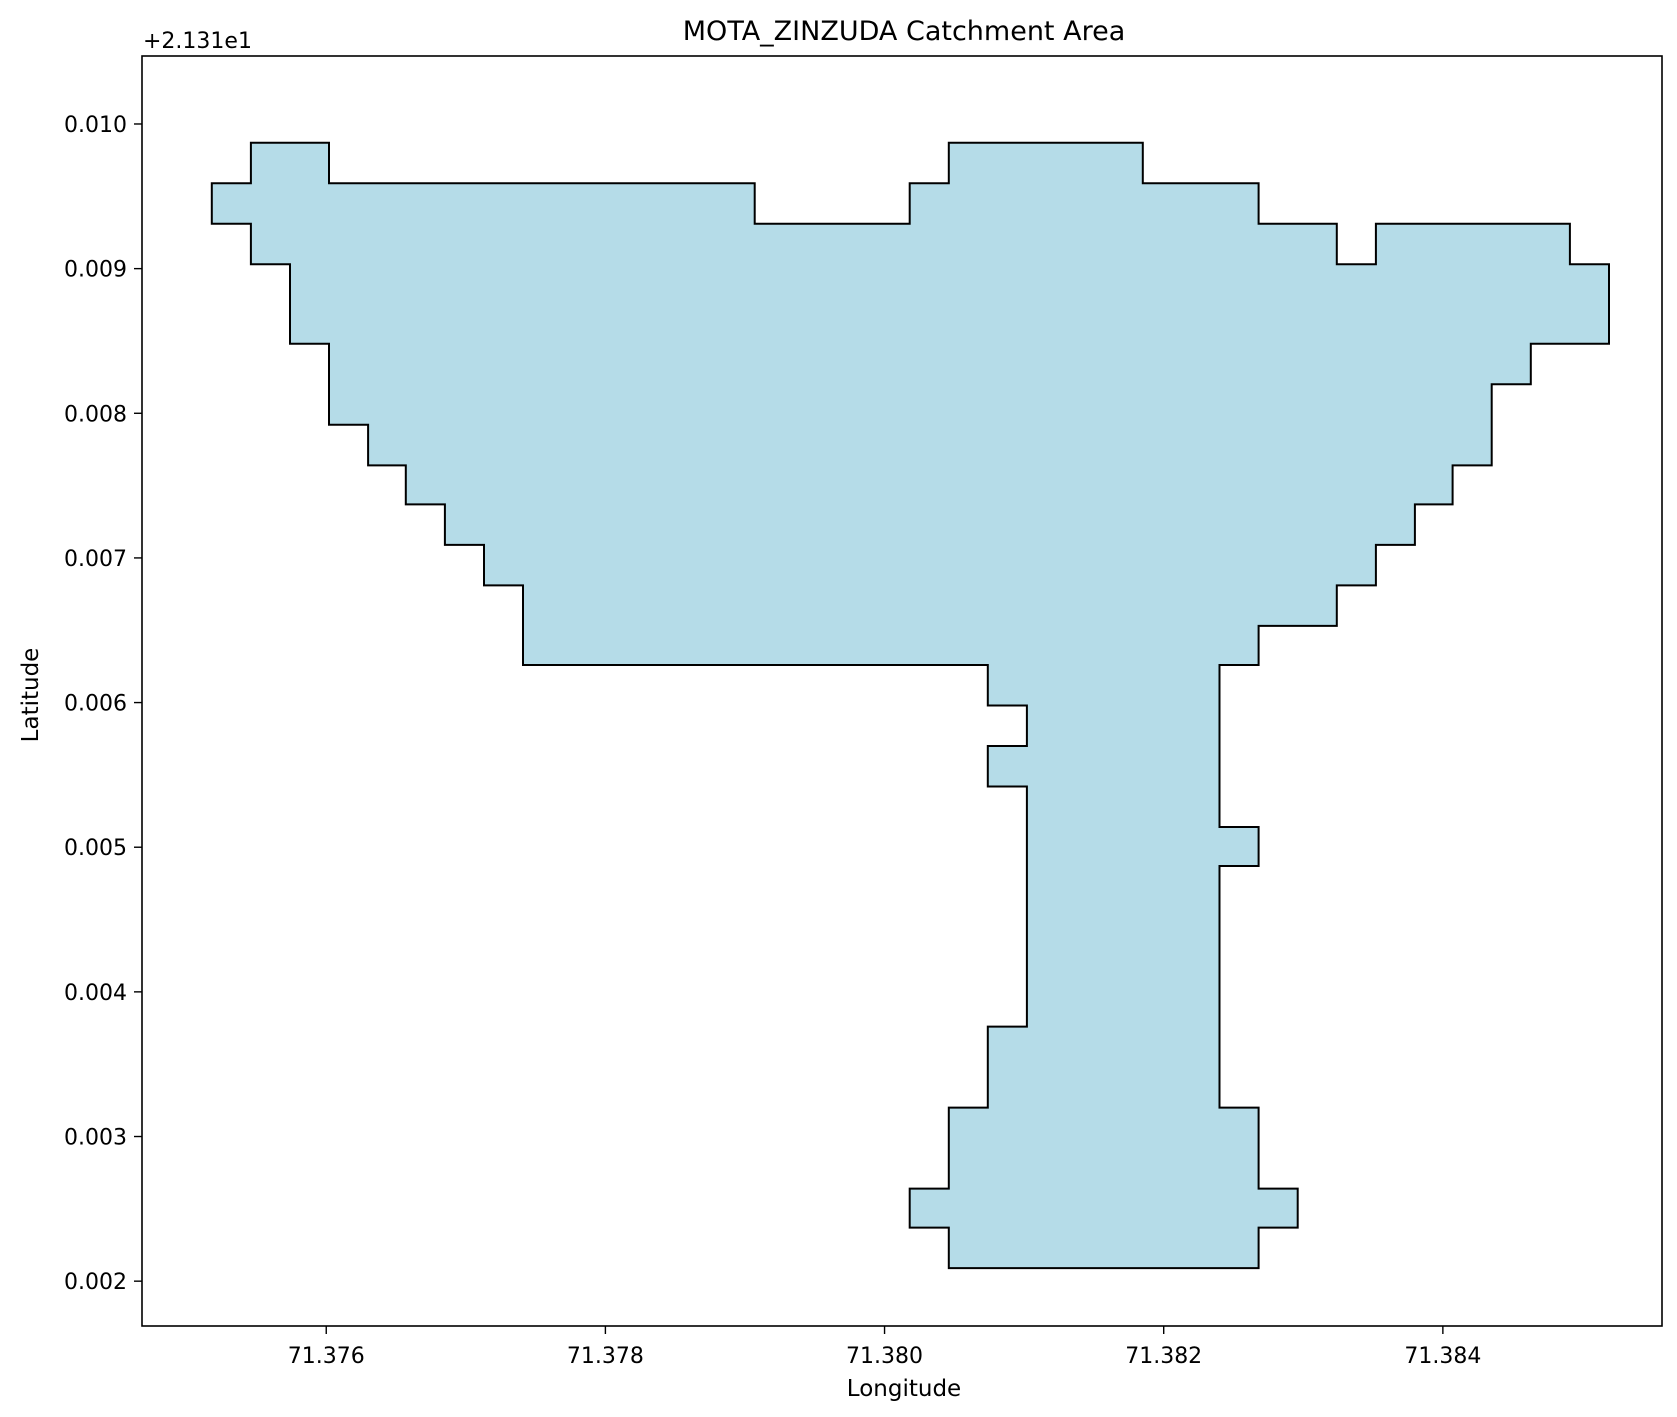 The height and width of the screenshot is (1417, 1677). What do you see at coordinates (95, 270) in the screenshot?
I see `y-tick-label: 0.009` at bounding box center [95, 270].